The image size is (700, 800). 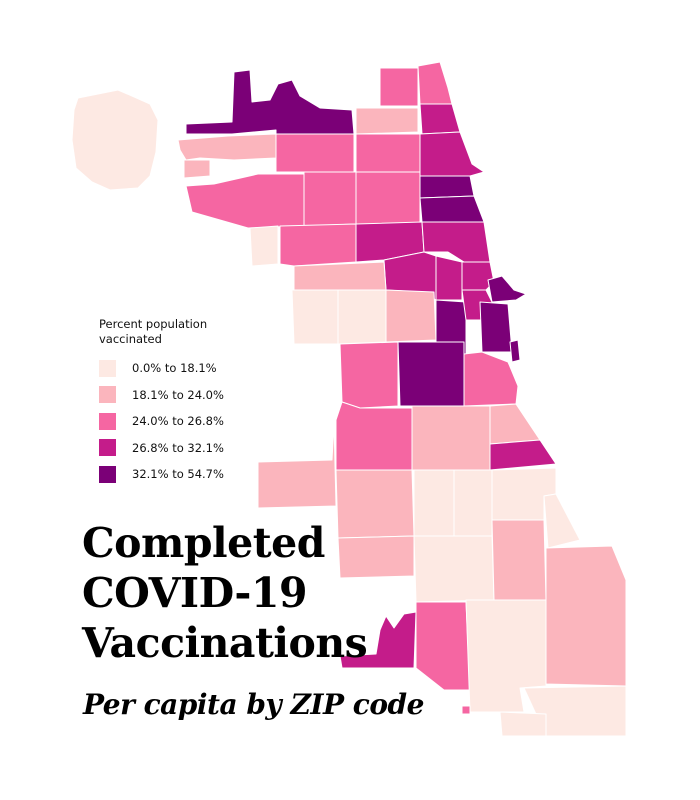 What do you see at coordinates (203, 543) in the screenshot?
I see `map-title-line: Completed` at bounding box center [203, 543].